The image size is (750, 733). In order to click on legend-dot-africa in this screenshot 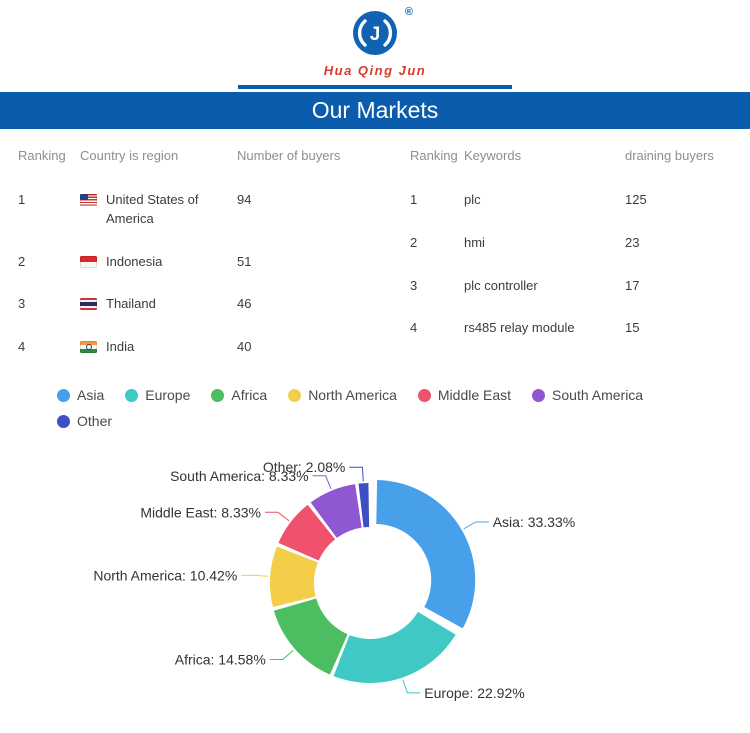, I will do `click(218, 395)`.